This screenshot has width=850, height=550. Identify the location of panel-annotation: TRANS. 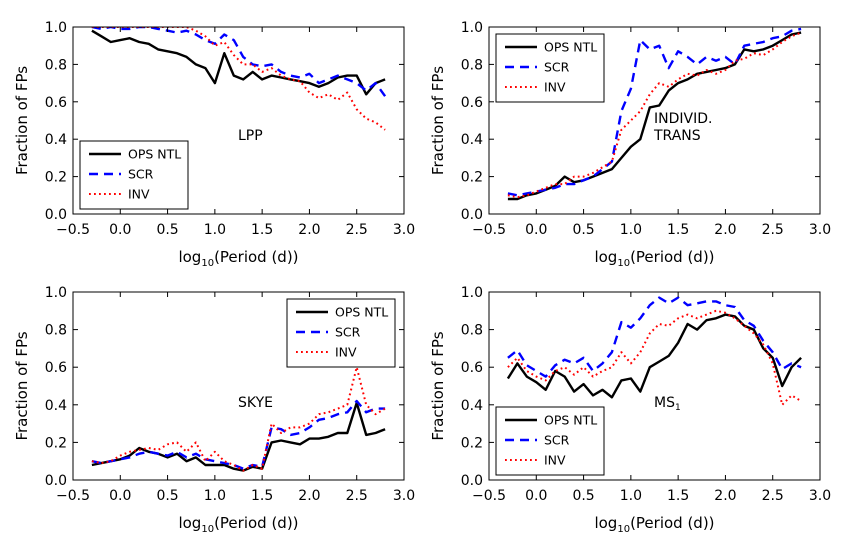
(677, 136).